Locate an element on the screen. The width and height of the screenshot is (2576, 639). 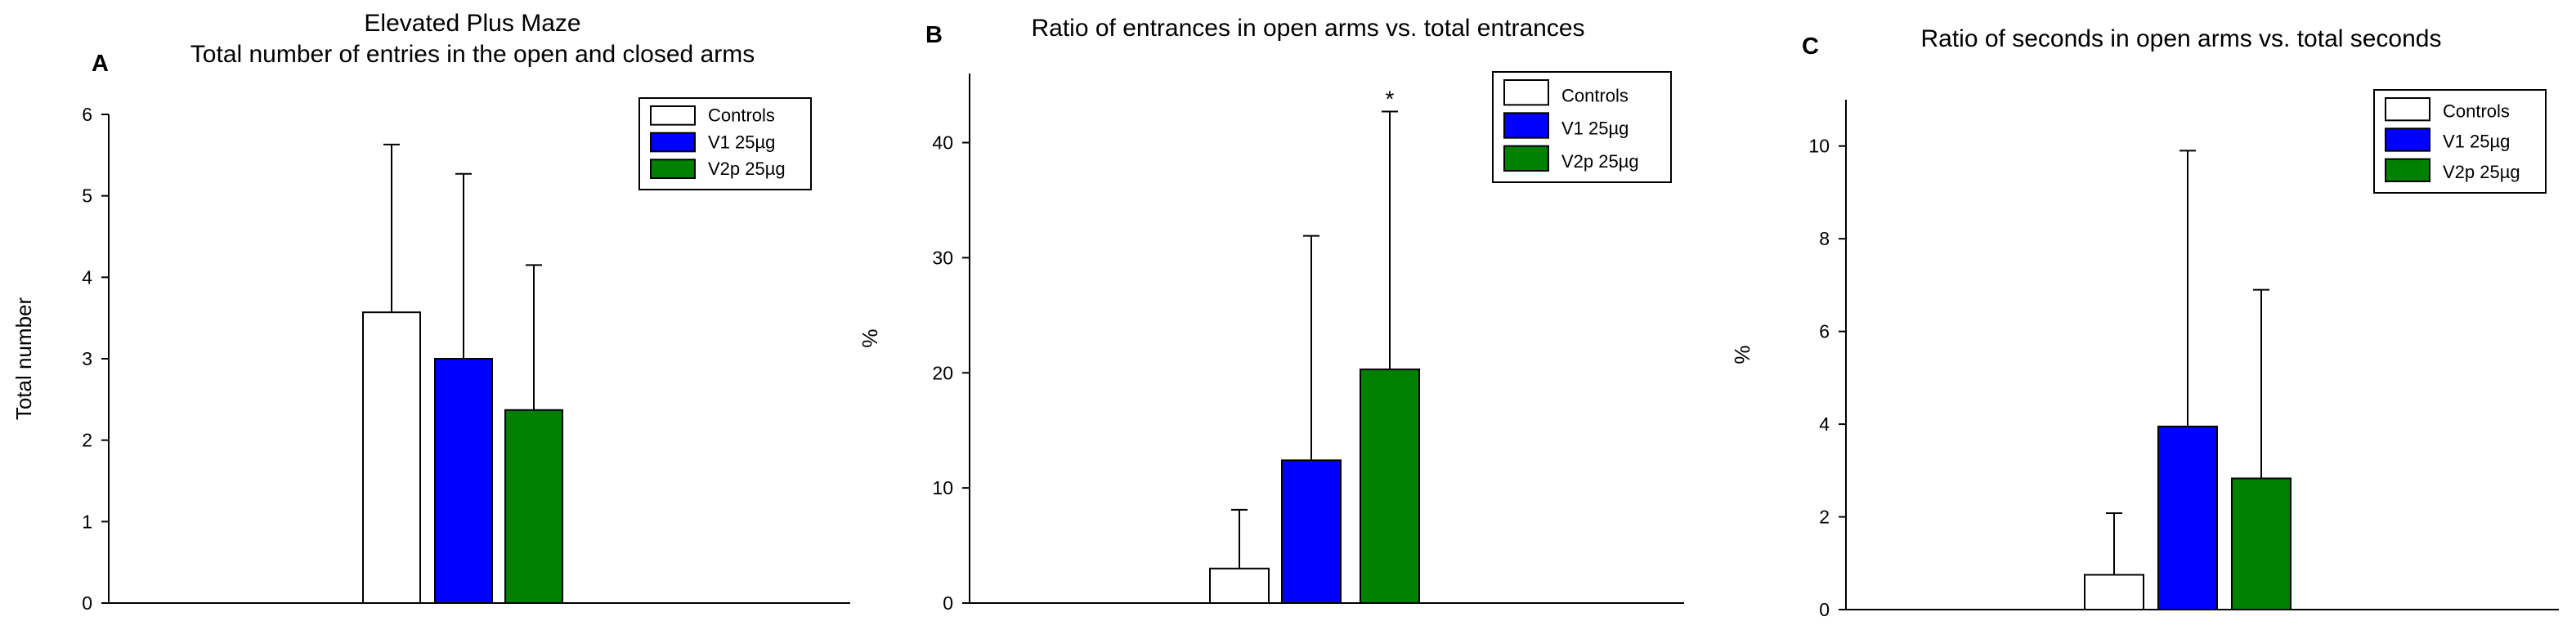
panel-letter: A is located at coordinates (100, 64).